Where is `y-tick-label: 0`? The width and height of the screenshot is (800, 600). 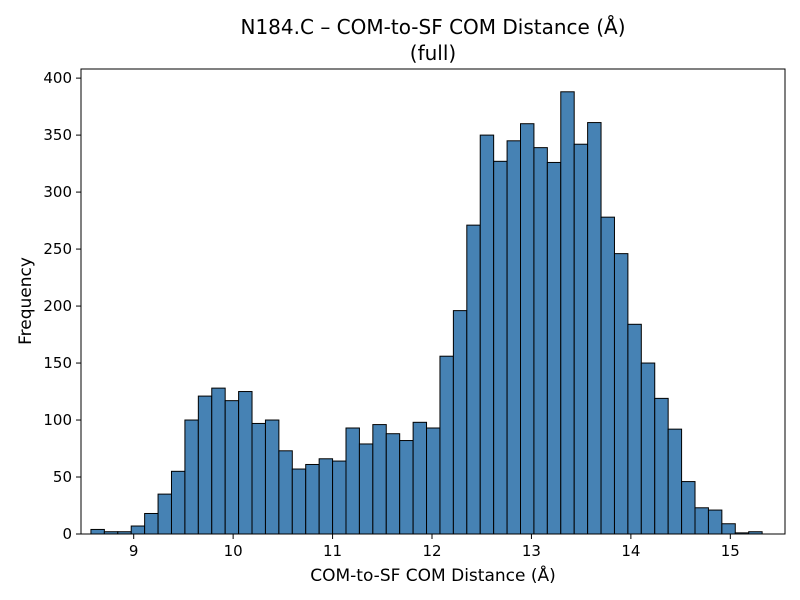
y-tick-label: 0 is located at coordinates (67, 534).